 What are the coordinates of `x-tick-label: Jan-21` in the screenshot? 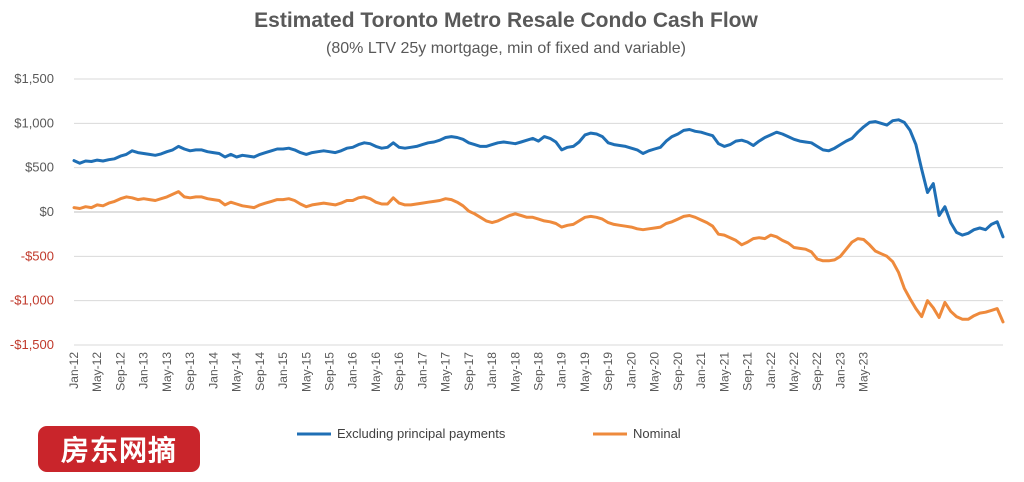 It's located at (701, 370).